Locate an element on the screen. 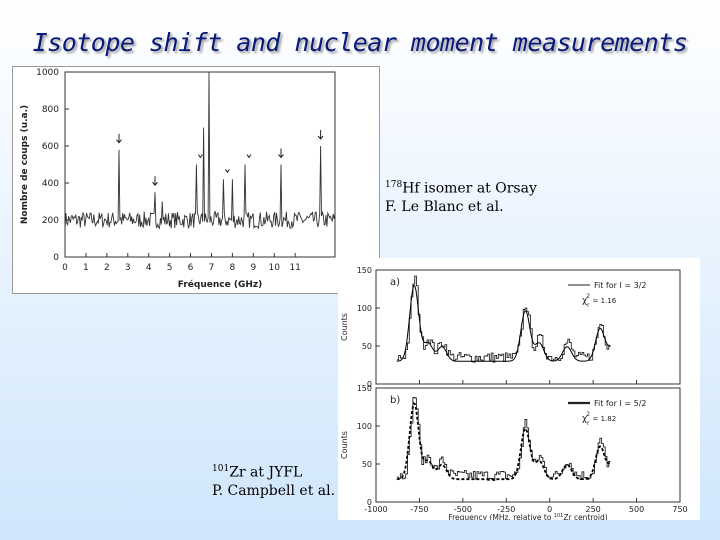 The image size is (720, 540). hf-x-tick-label: 1 is located at coordinates (86, 268).